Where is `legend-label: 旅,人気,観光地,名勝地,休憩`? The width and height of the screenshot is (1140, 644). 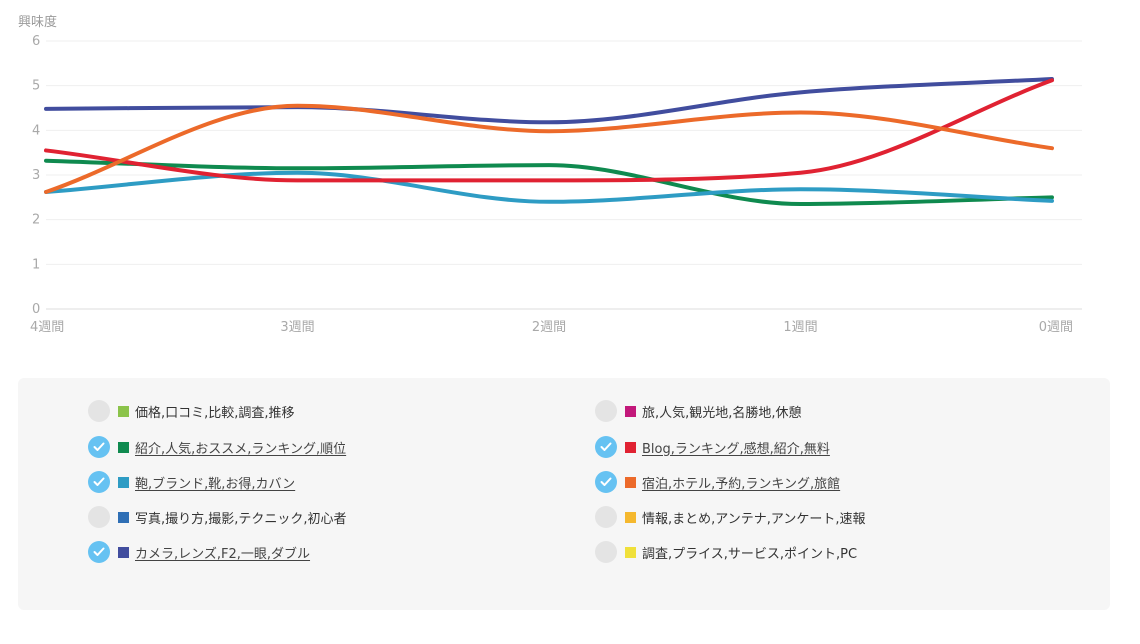
legend-label: 旅,人気,観光地,名勝地,休憩 is located at coordinates (722, 413).